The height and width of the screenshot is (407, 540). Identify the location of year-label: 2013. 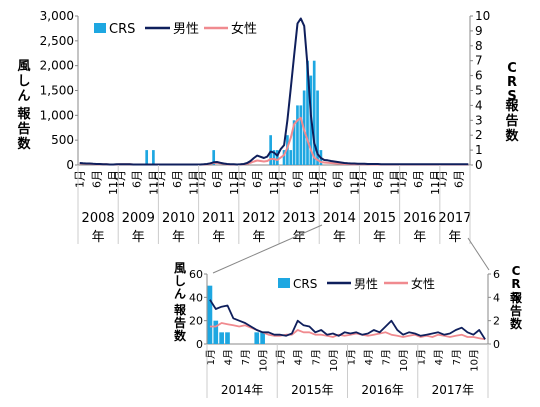
(299, 218).